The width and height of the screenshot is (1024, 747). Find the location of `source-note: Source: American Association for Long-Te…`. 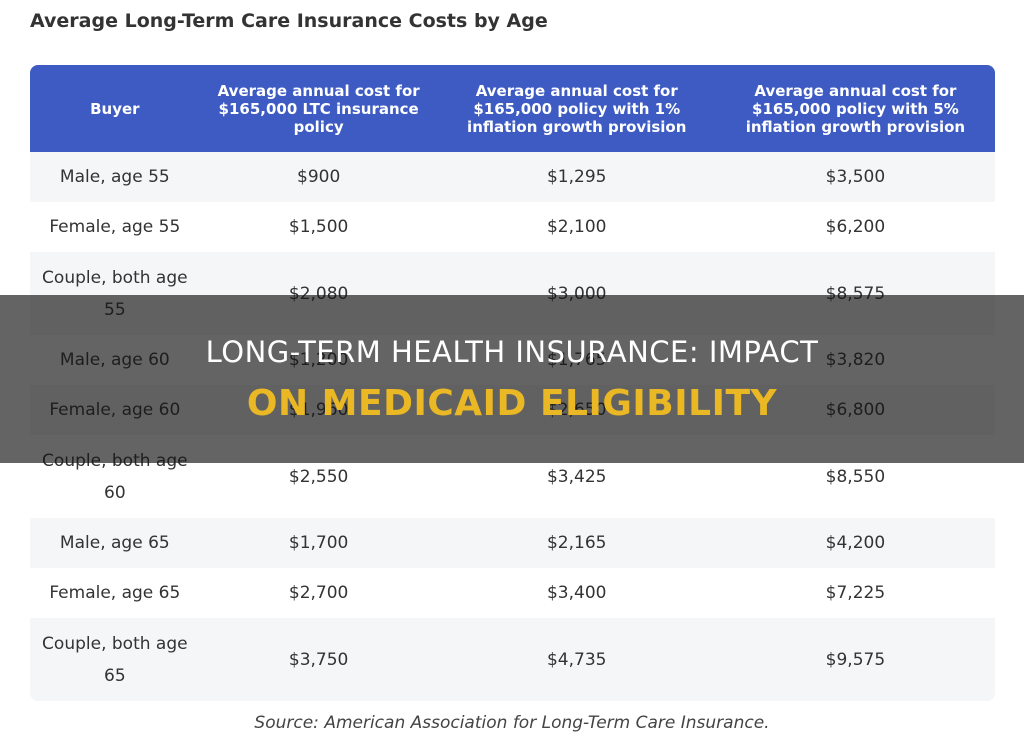

source-note: Source: American Association for Long-Te… is located at coordinates (512, 723).